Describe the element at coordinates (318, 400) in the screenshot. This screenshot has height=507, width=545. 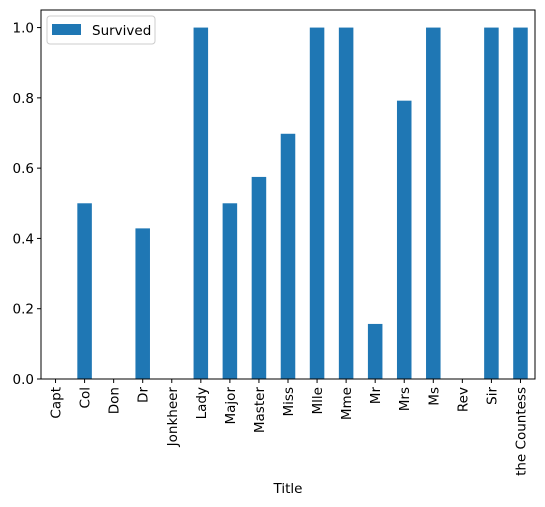
I see `x-tick-label: Mlle` at that location.